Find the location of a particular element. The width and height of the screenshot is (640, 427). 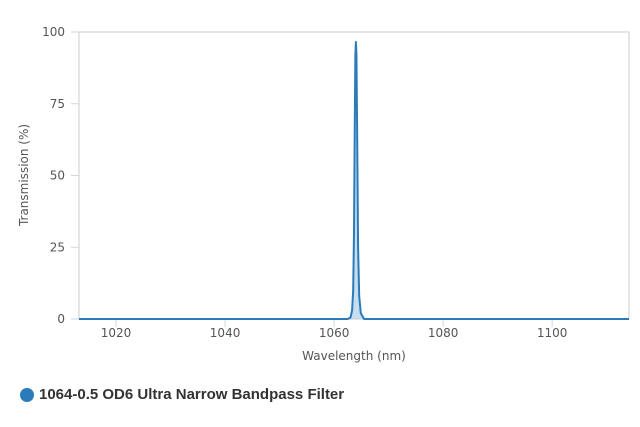

y-axis-label: Transmission (%) is located at coordinates (24, 175).